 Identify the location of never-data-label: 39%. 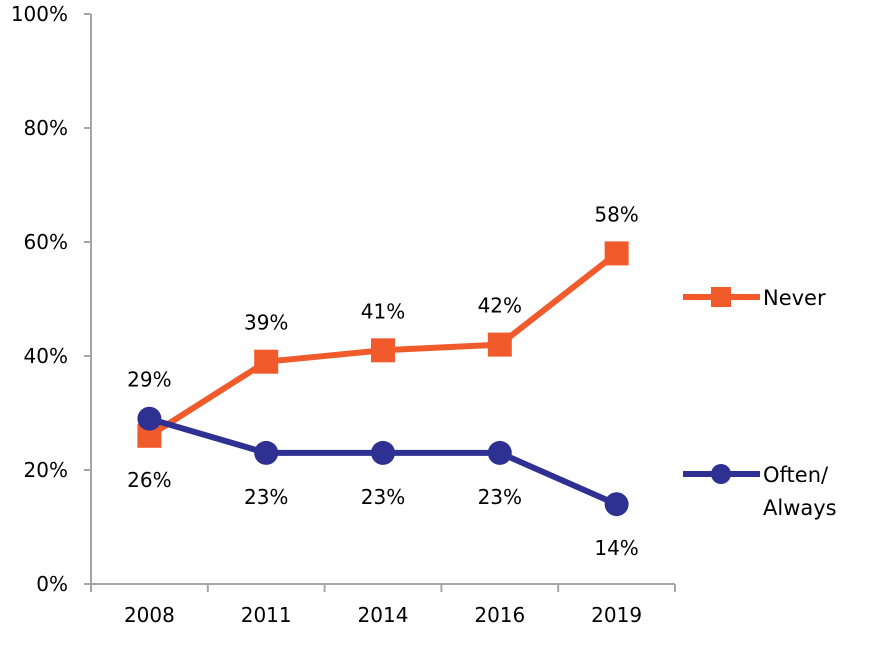
(266, 323).